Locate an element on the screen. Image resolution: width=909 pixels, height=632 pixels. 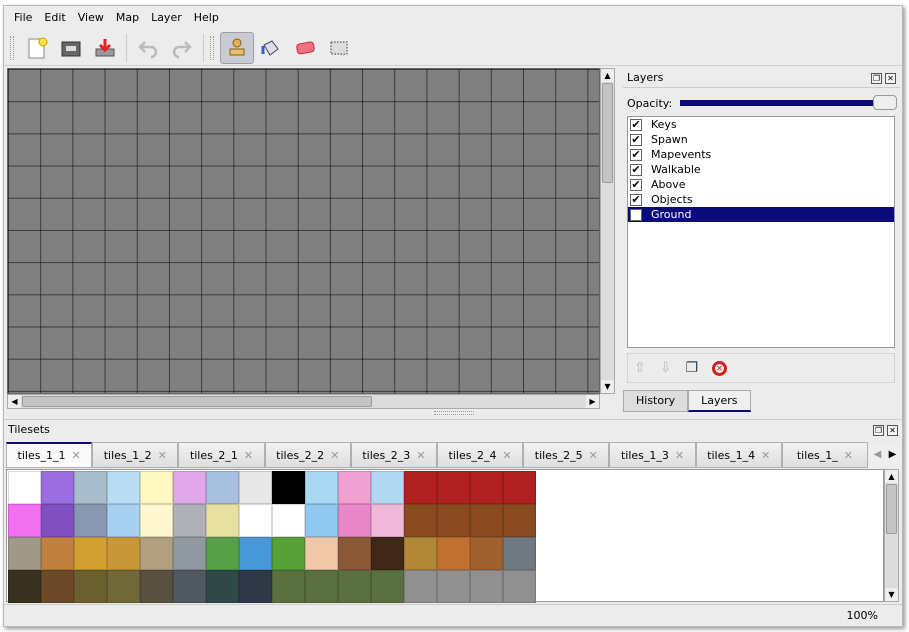
eraser-button is located at coordinates (305, 48).